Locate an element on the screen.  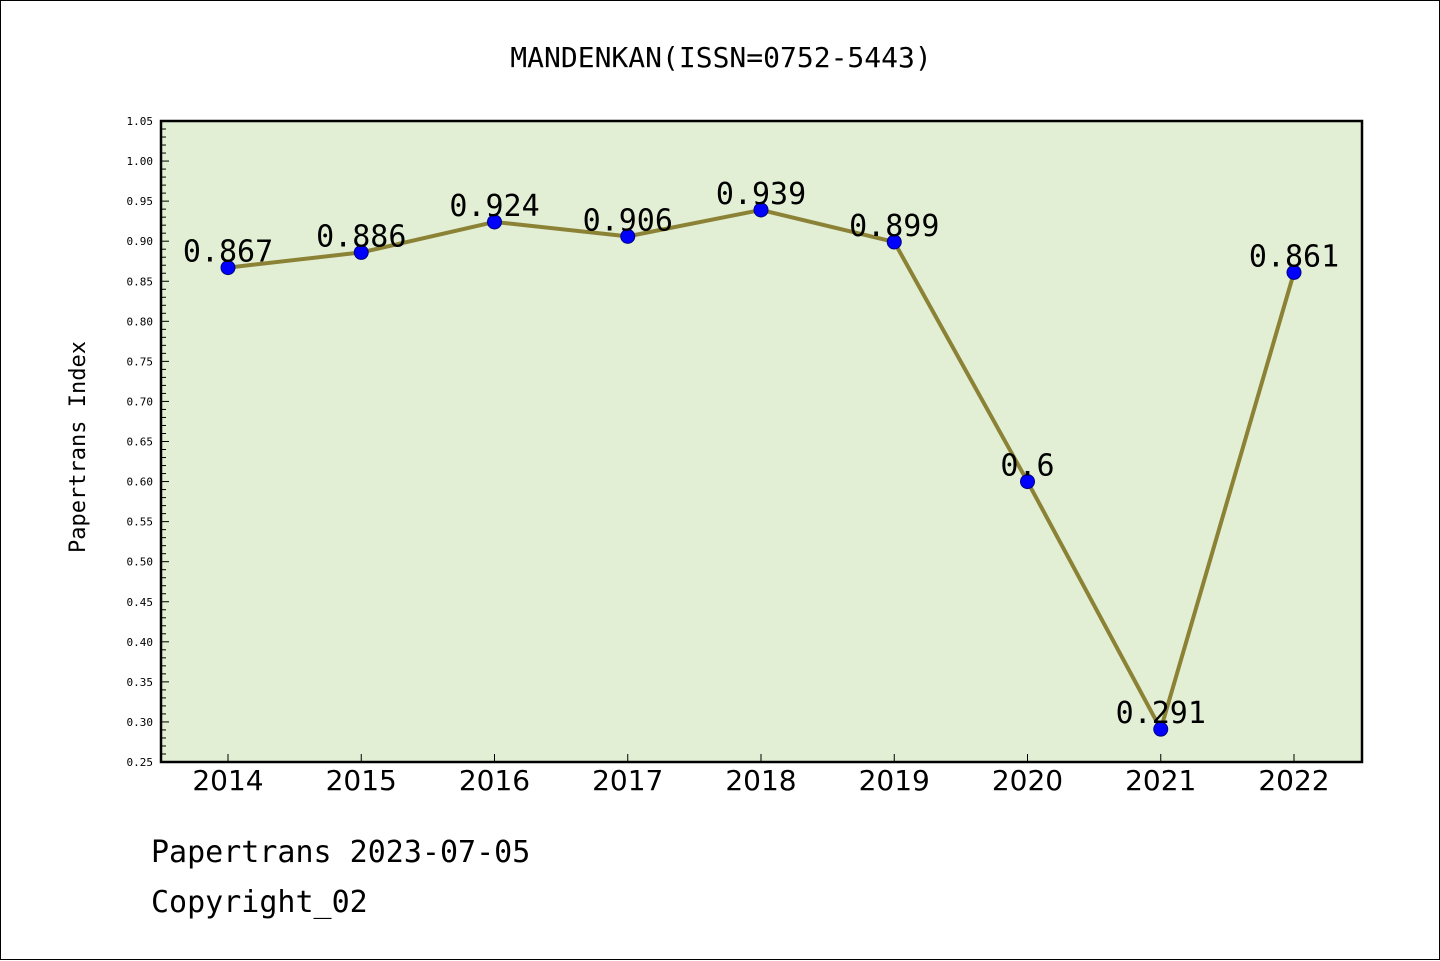
y-tick-label: 0.45 is located at coordinates (140, 602).